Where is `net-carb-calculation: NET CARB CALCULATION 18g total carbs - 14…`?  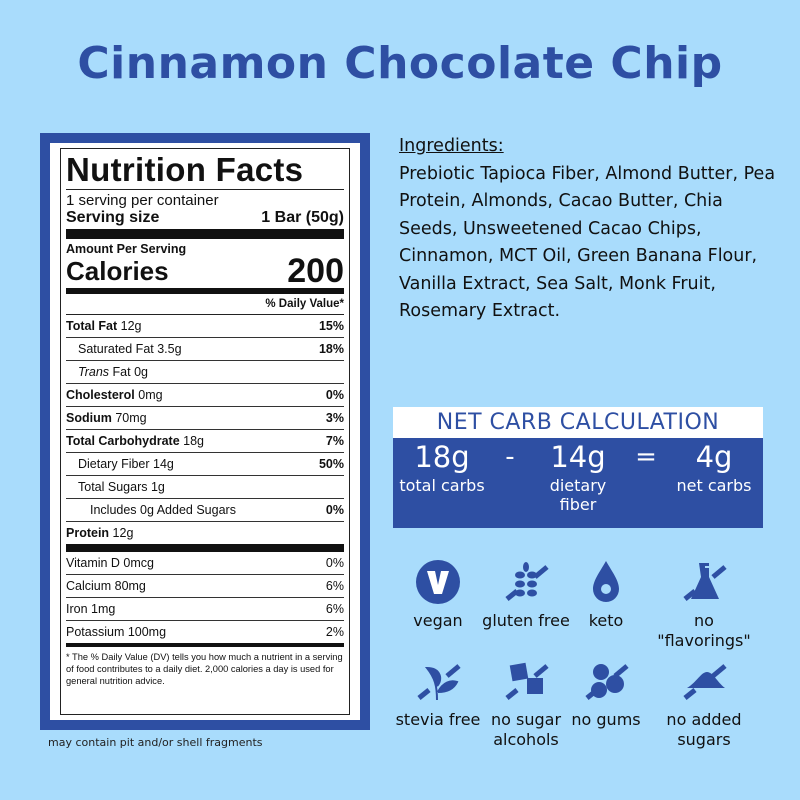
net-carb-calculation: NET CARB CALCULATION 18g total carbs - 14… is located at coordinates (578, 467).